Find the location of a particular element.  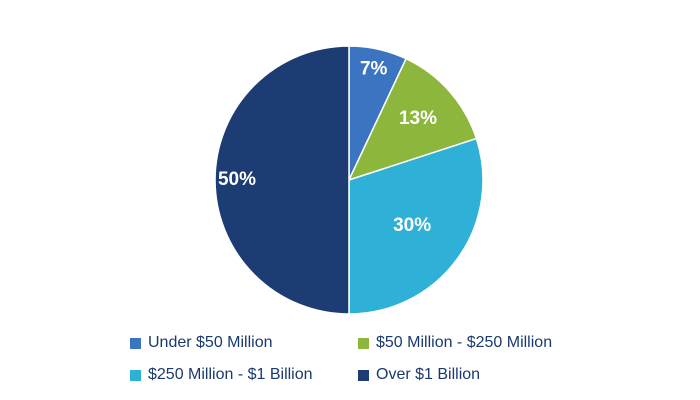

legend-label: $50 Million - $250 Million is located at coordinates (464, 342).